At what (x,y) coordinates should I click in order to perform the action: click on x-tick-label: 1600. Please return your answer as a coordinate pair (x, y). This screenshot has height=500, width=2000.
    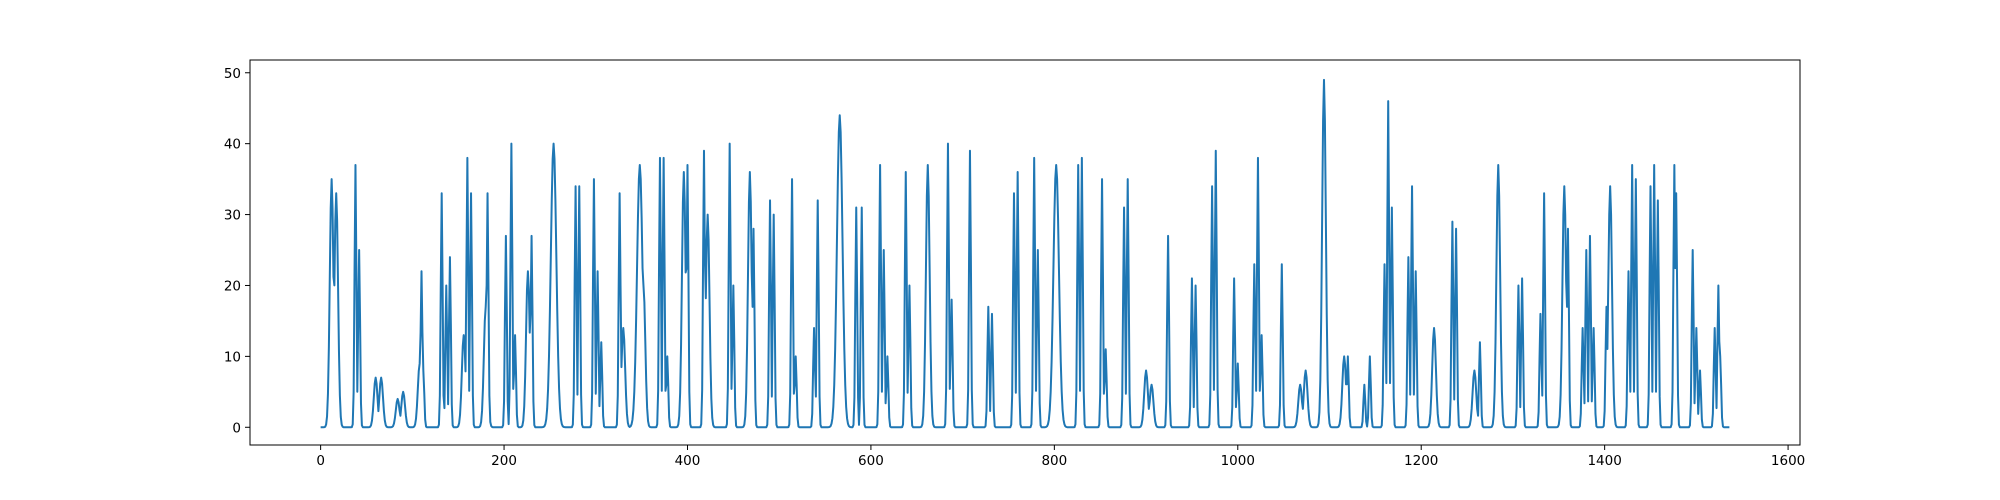
    Looking at the image, I should click on (1788, 461).